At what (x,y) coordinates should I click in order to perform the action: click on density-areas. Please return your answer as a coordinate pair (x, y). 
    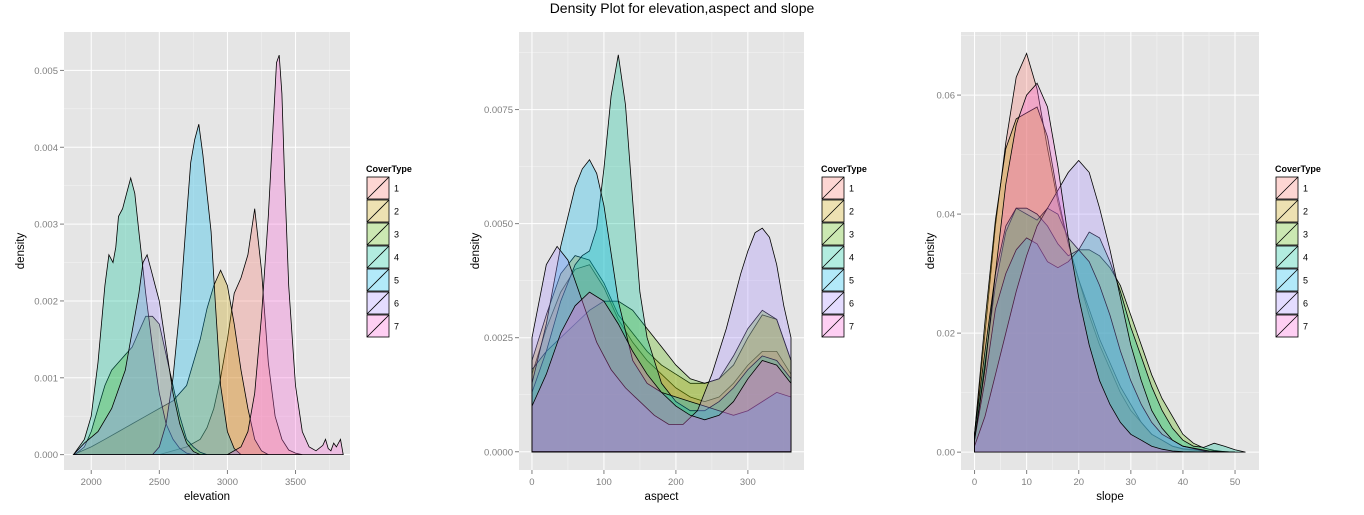
    Looking at the image, I should click on (661, 253).